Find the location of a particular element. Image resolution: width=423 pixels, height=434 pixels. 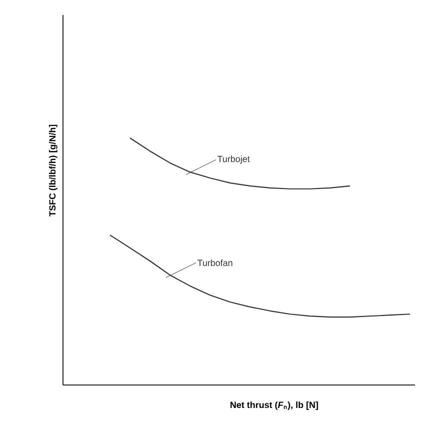

text: Turbofan is located at coordinates (214, 262).